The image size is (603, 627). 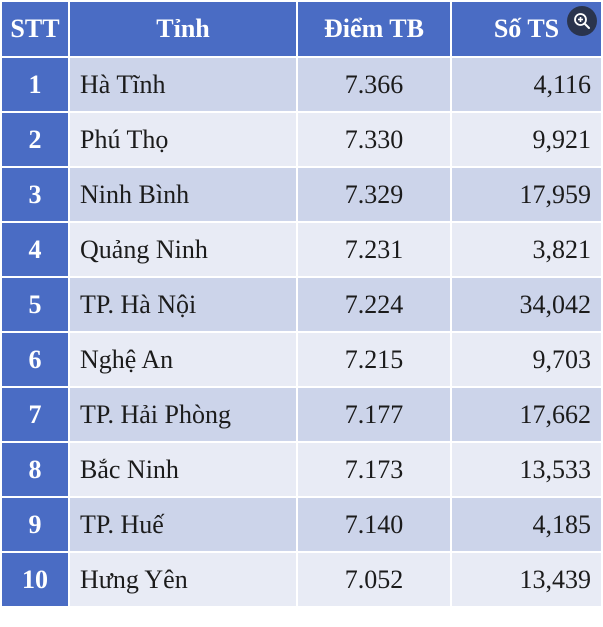 What do you see at coordinates (35, 249) in the screenshot?
I see `cell-stt: 4` at bounding box center [35, 249].